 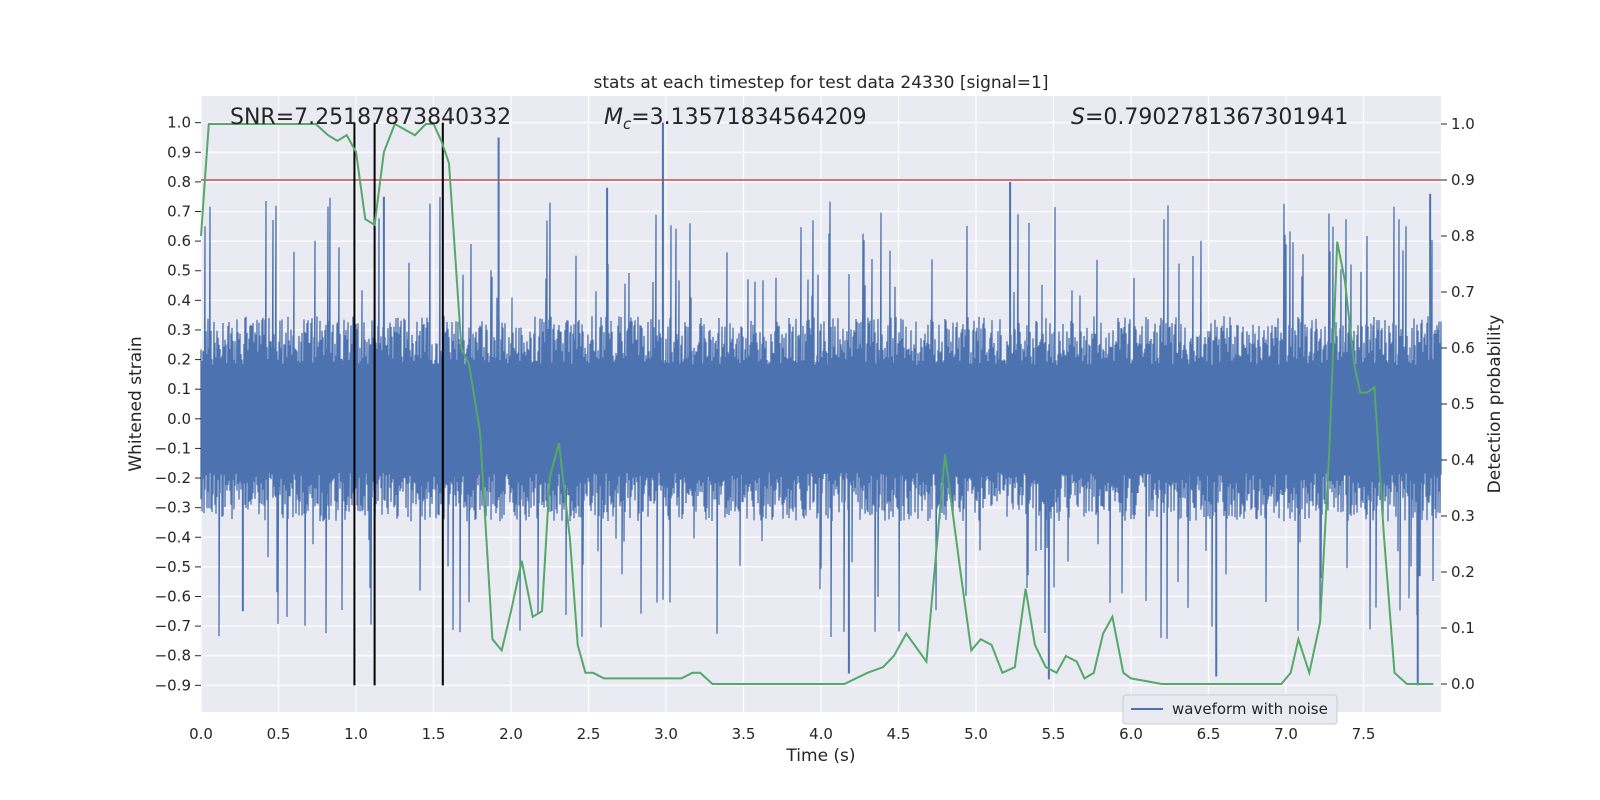 I want to click on y-left-tick-label: −0.2, so click(x=173, y=478).